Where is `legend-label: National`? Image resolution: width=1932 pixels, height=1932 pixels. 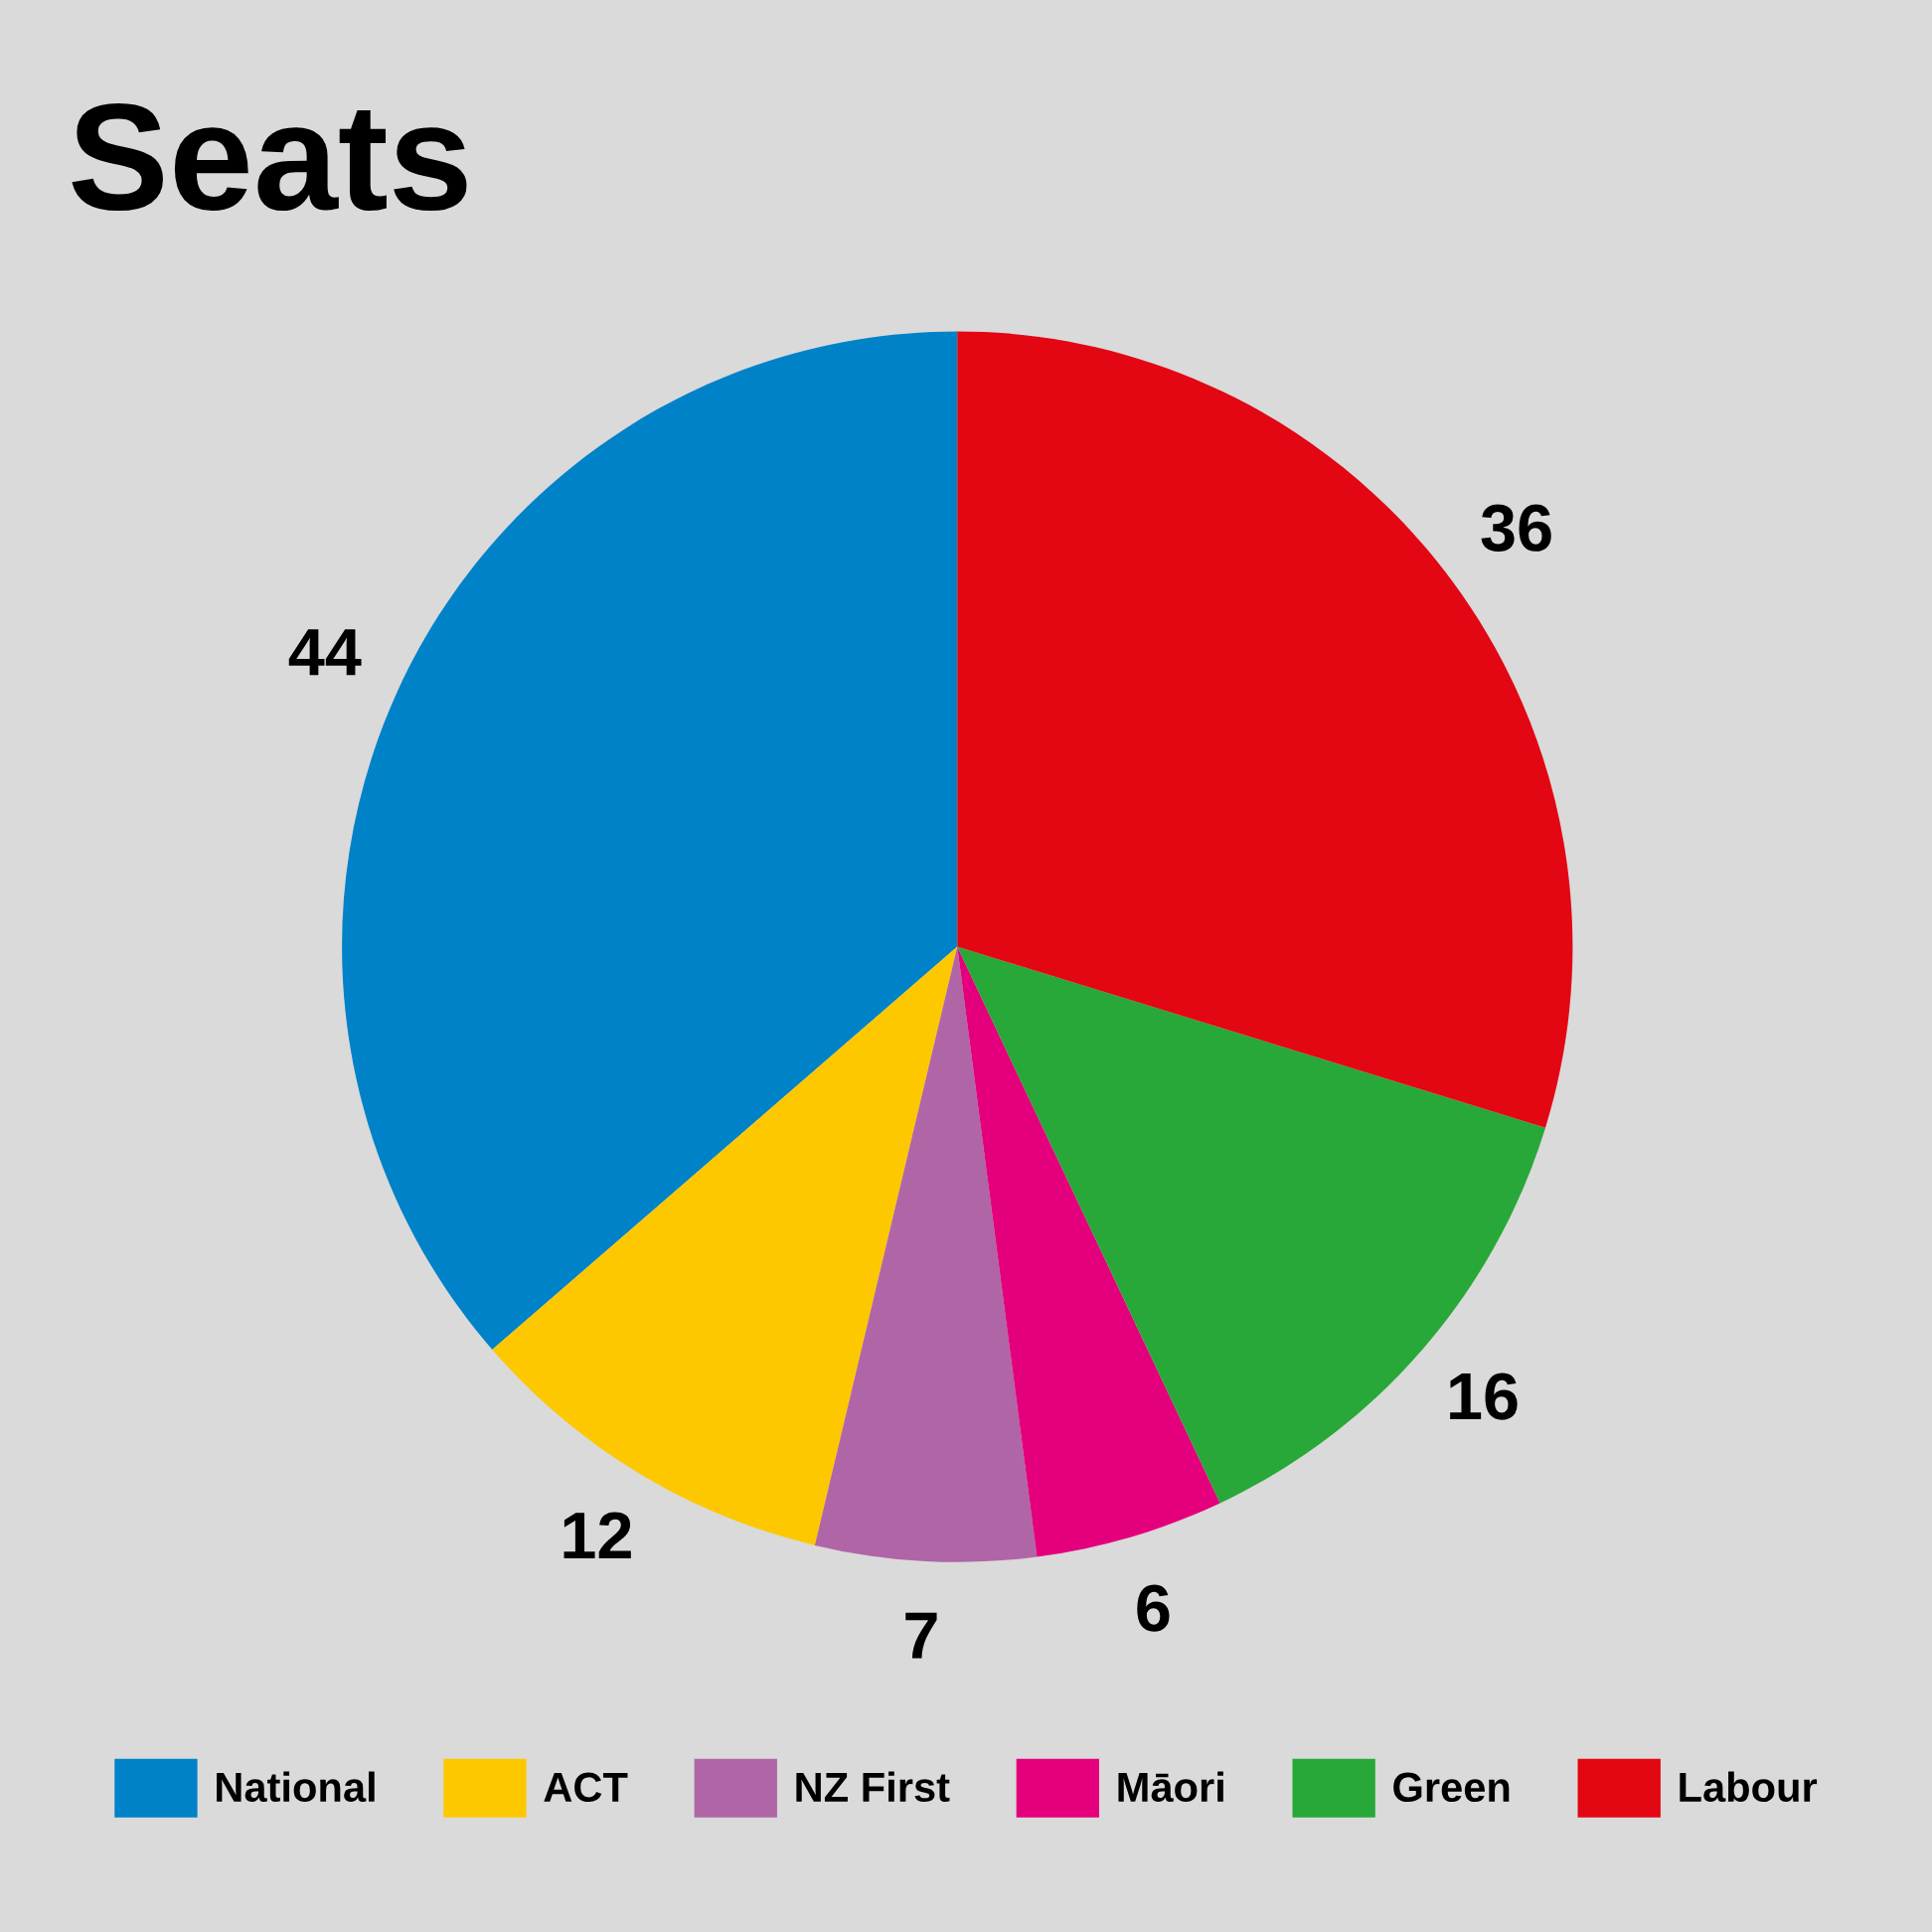 legend-label: National is located at coordinates (296, 1787).